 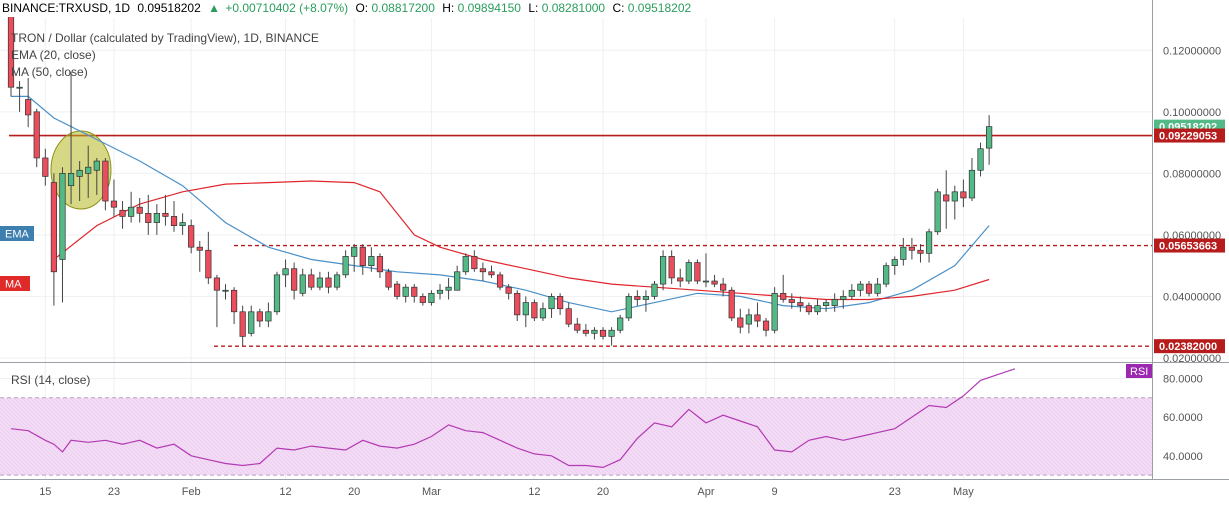 I want to click on ema-legend: EMA (20, close), so click(x=53, y=55).